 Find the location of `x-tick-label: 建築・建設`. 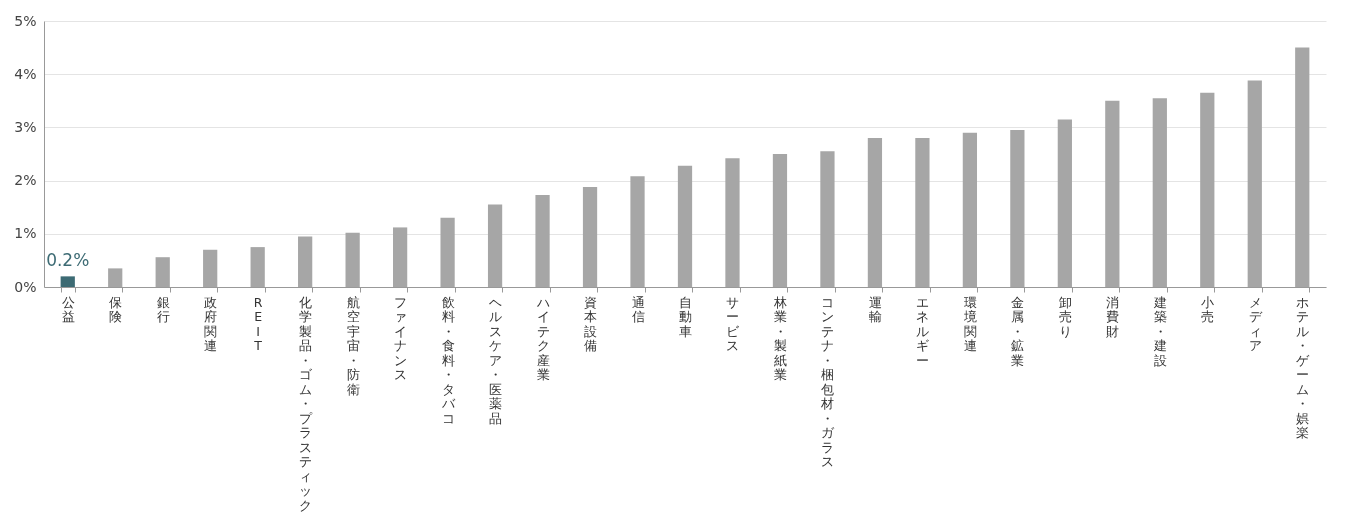

x-tick-label: 建築・建設 is located at coordinates (1159, 331).